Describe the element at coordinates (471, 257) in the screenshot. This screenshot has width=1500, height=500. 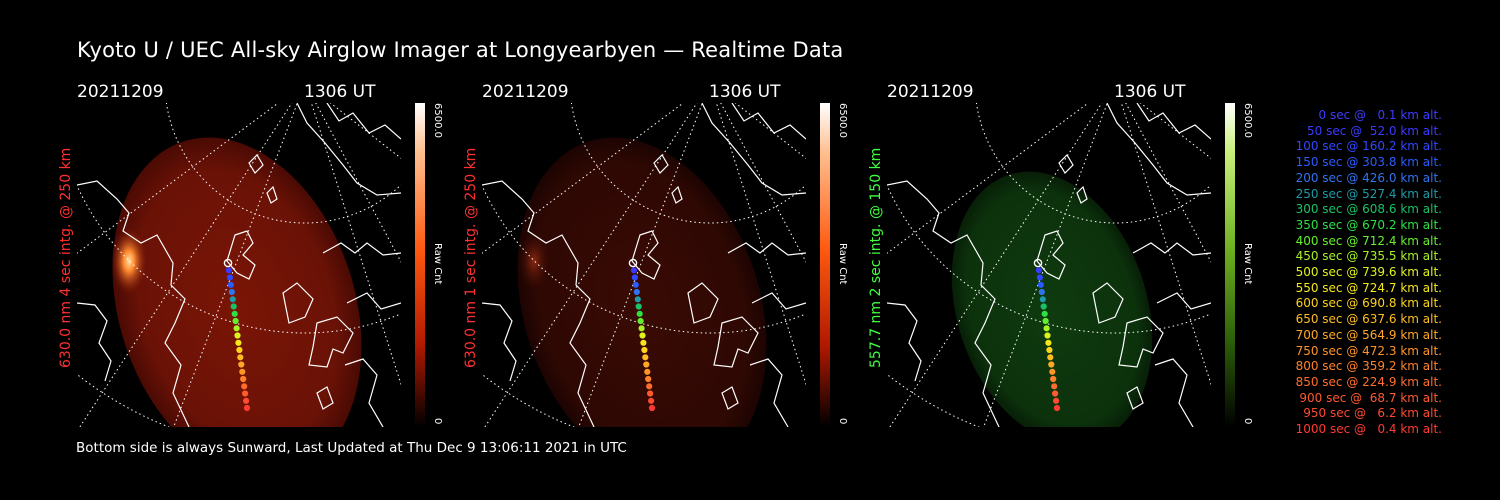
I see `panel2-channel-label: 630.0 nm 1 sec intg. @ 250 km` at that location.